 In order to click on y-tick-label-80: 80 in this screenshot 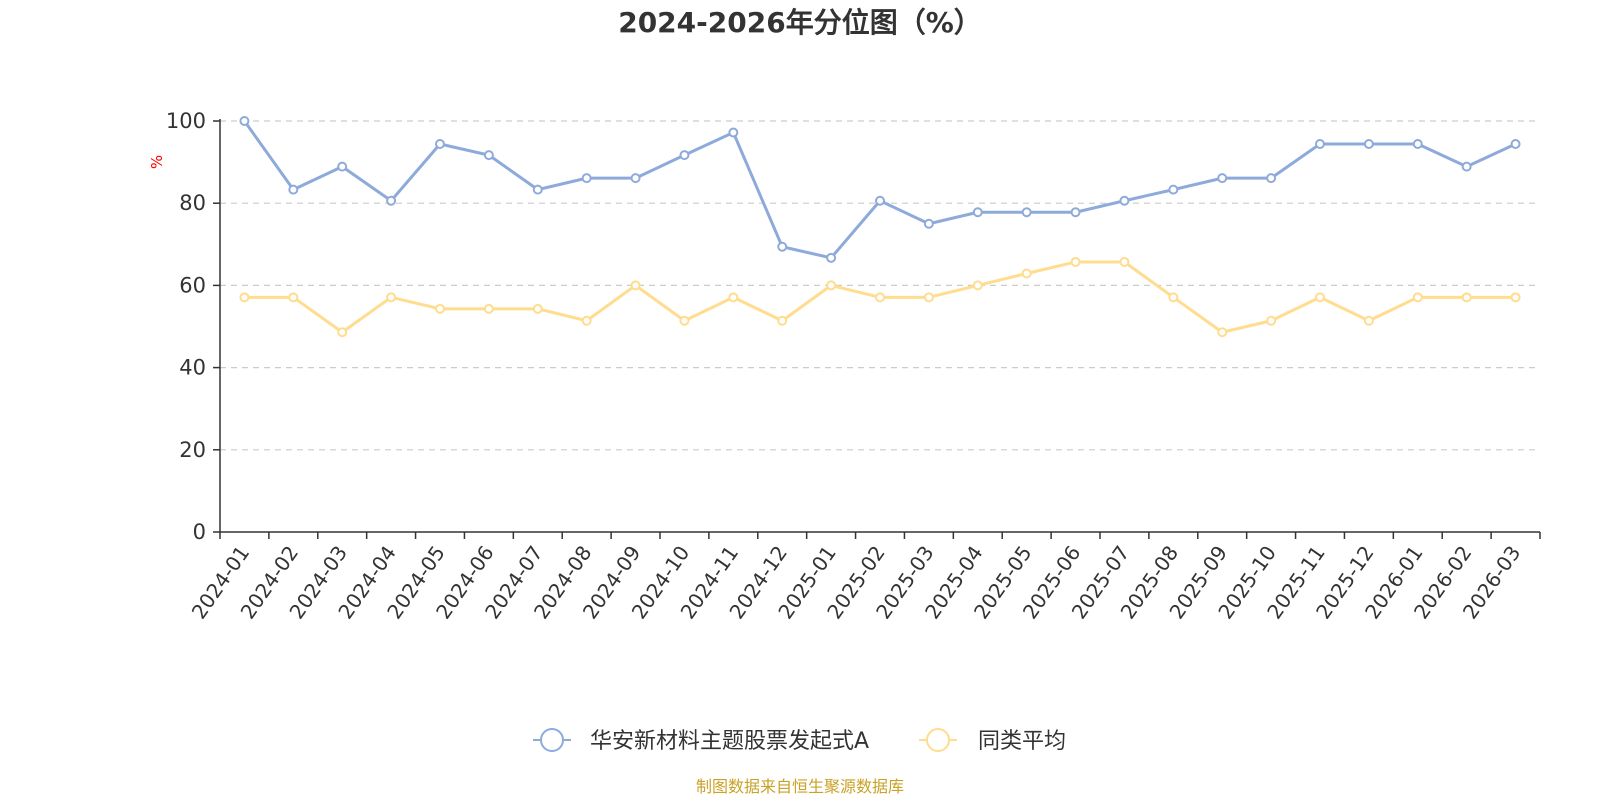, I will do `click(192, 203)`.